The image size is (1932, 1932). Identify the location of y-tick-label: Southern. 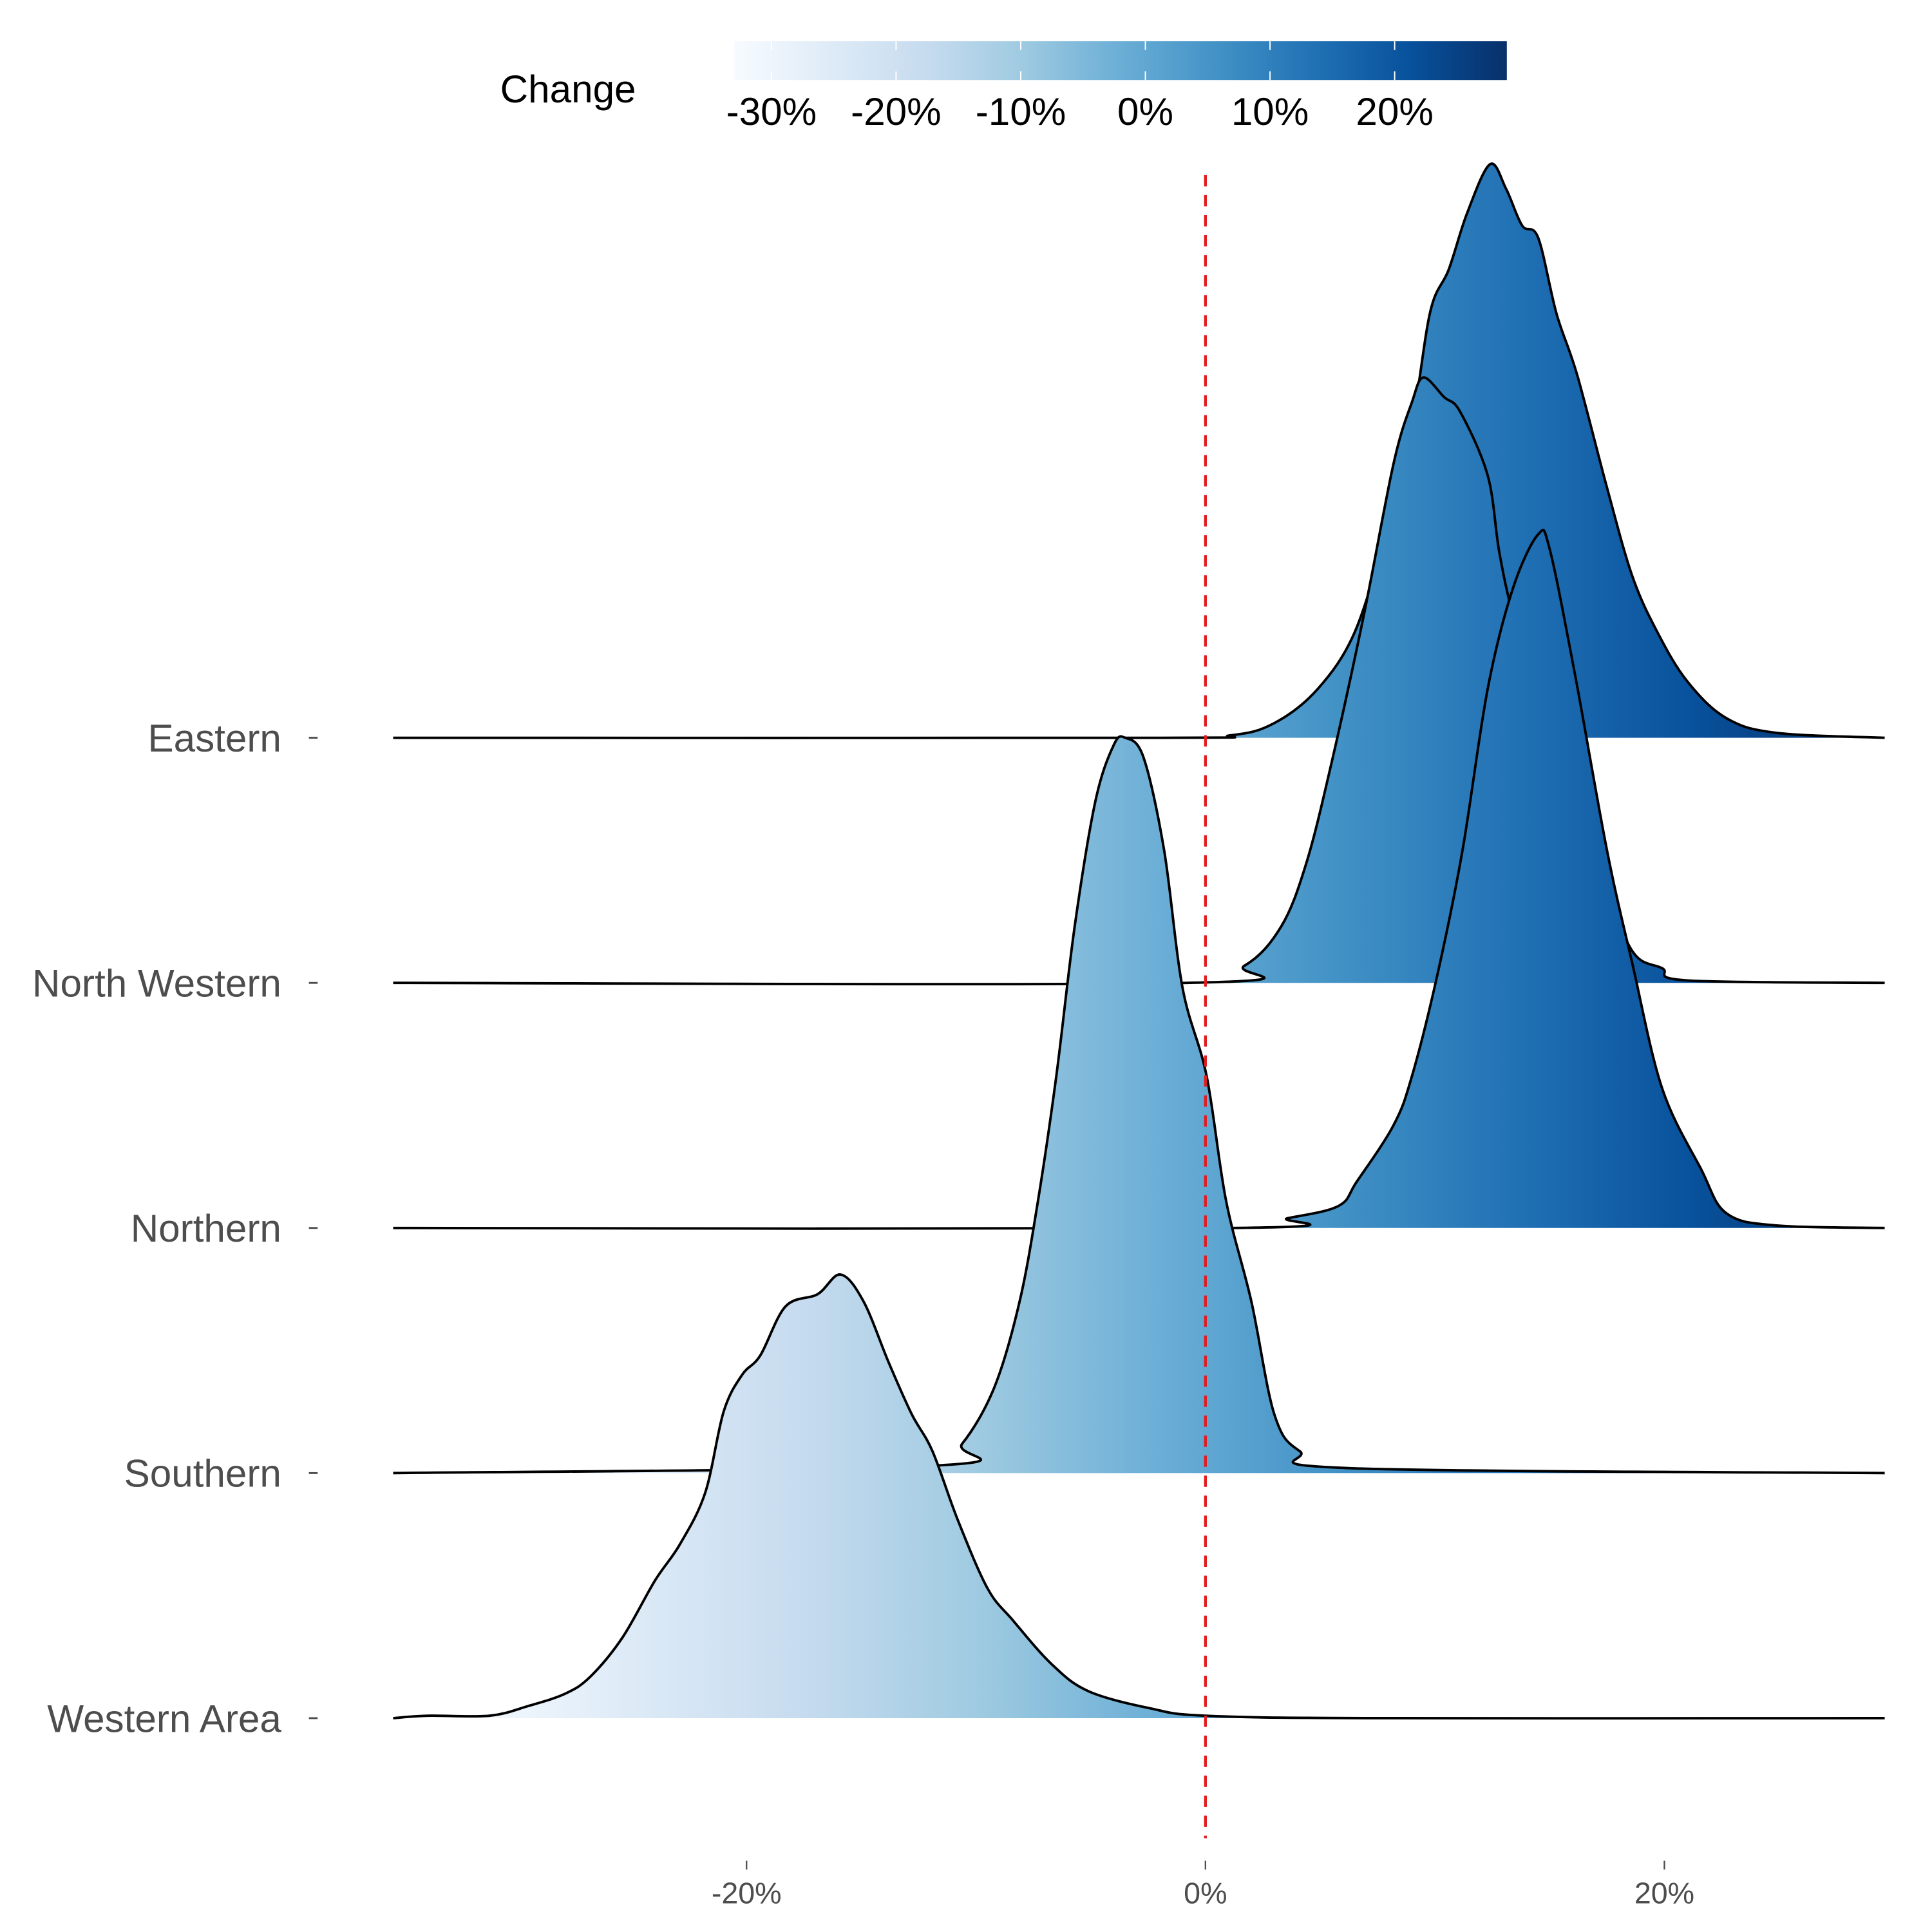
(202, 1473).